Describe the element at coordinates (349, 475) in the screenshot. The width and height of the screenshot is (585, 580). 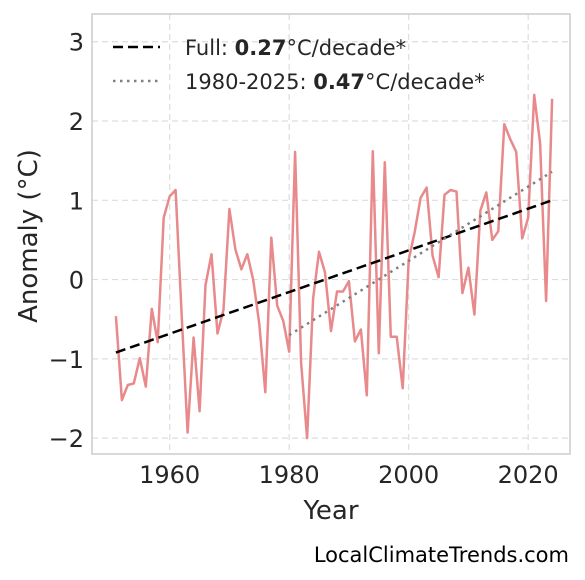
I see `x-axis-ticks: 1960 1980 2000 2020` at that location.